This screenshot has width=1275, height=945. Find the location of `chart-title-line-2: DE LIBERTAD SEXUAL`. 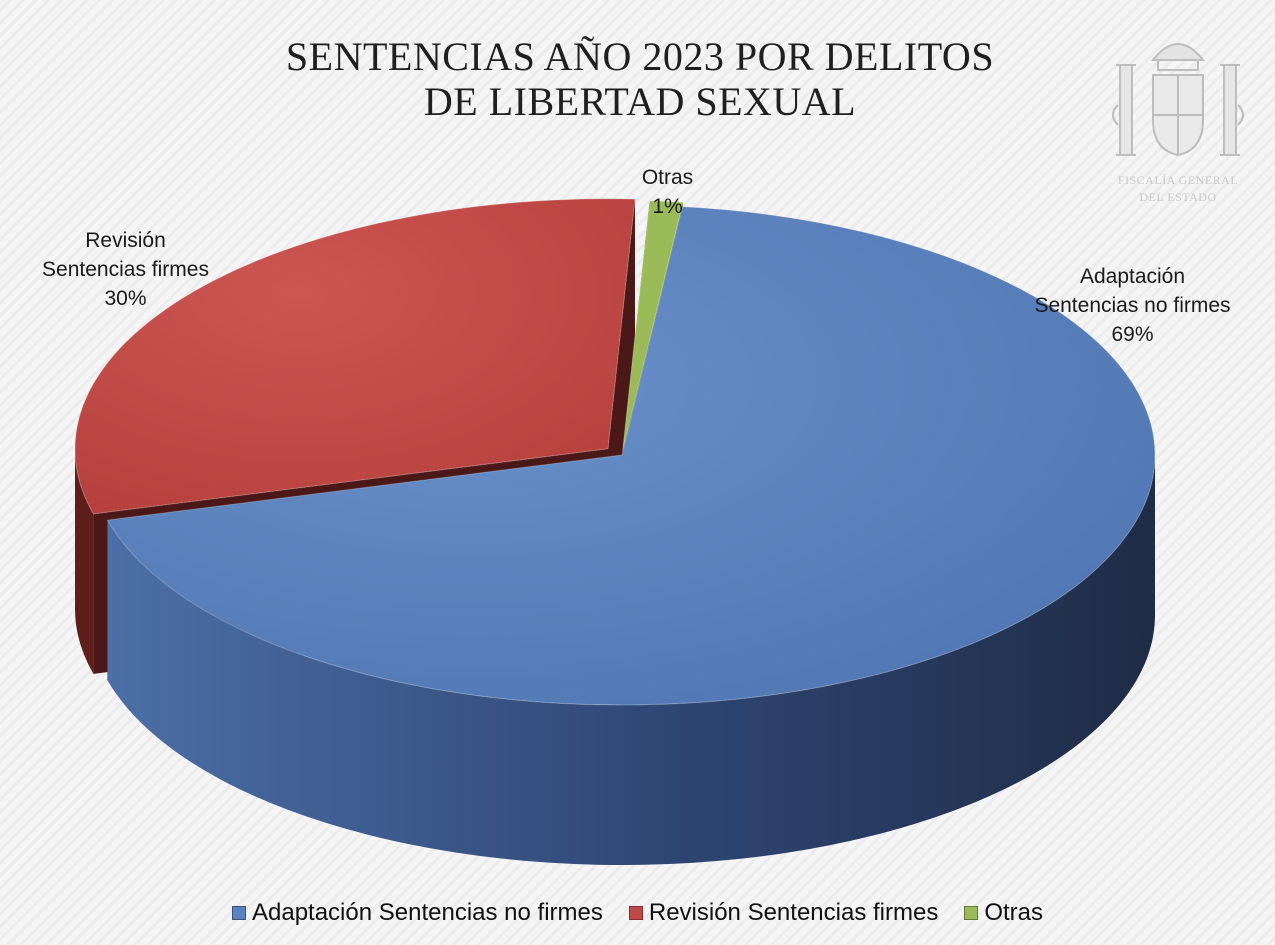

chart-title-line-2: DE LIBERTAD SEXUAL is located at coordinates (640, 101).